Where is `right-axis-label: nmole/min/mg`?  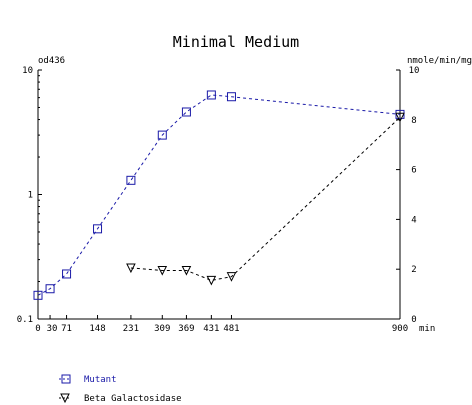
right-axis-label: nmole/min/mg is located at coordinates (439, 61).